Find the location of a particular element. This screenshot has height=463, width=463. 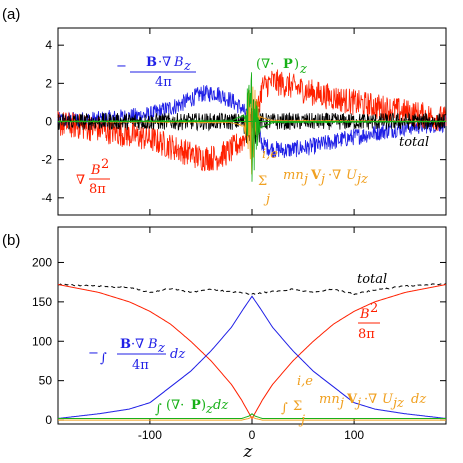

y-tick-label-b-0: 0 is located at coordinates (48, 420).